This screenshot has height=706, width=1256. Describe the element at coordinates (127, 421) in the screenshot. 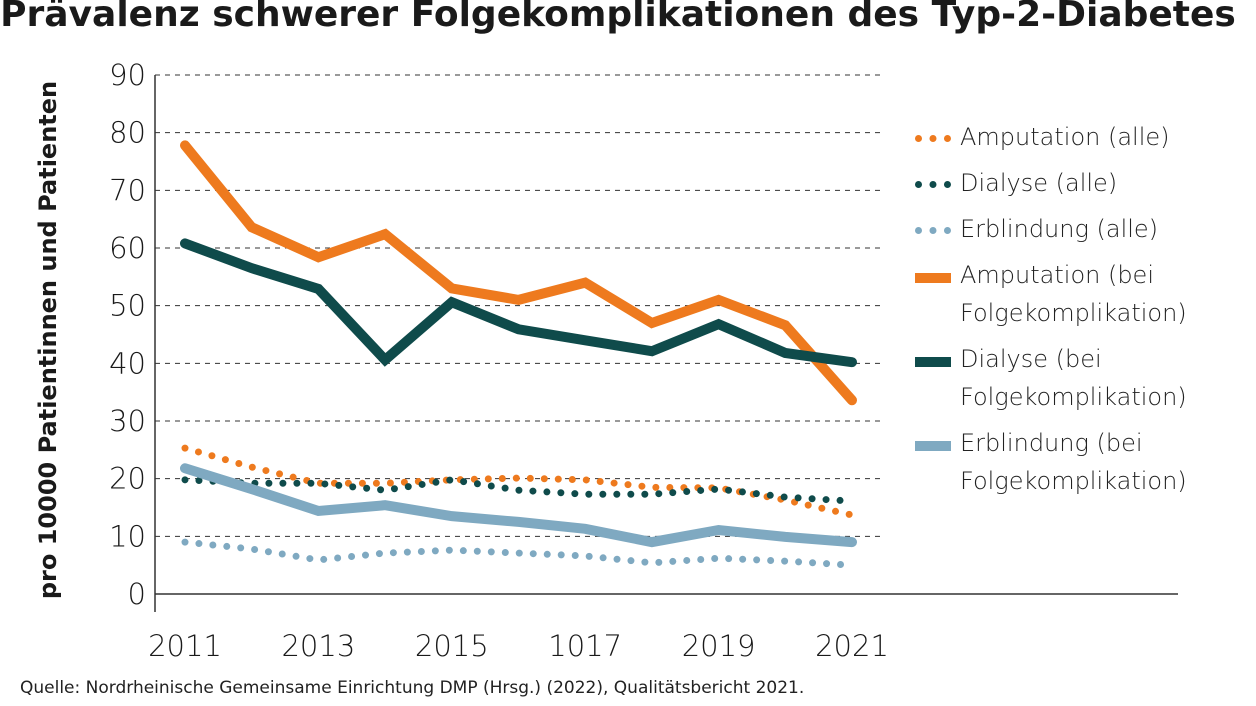

I see `y-tick-label: 30` at that location.